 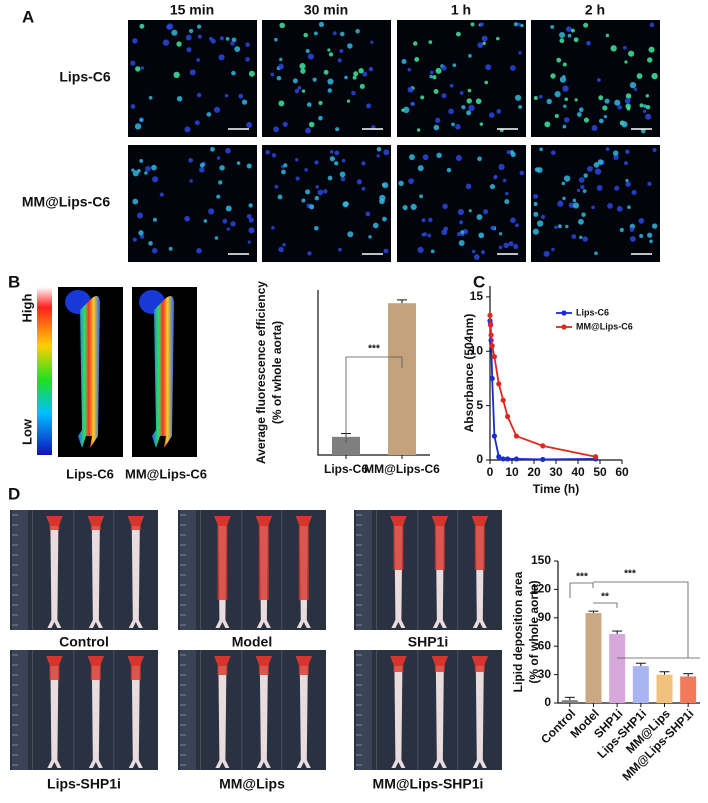 I want to click on photo-label: MM@Lips, so click(x=252, y=784).